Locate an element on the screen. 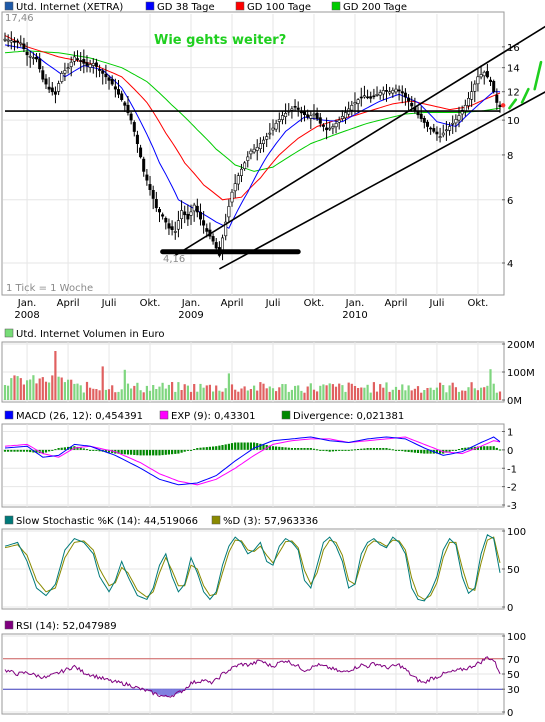 Image resolution: width=545 pixels, height=722 pixels. volume-y-tick-label: 200M is located at coordinates (521, 345).